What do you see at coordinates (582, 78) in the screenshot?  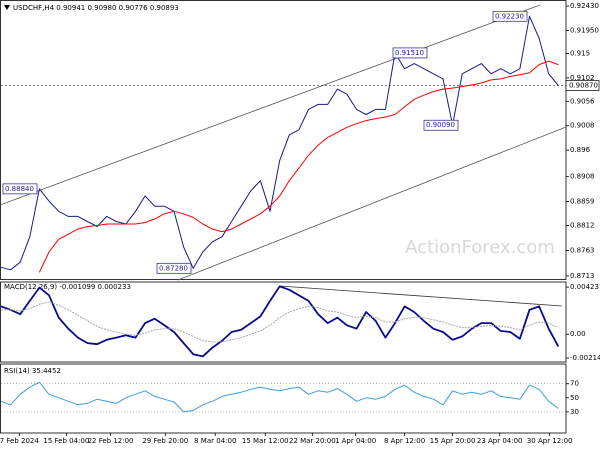 I see `y-tick-label: 0.9102` at bounding box center [582, 78].